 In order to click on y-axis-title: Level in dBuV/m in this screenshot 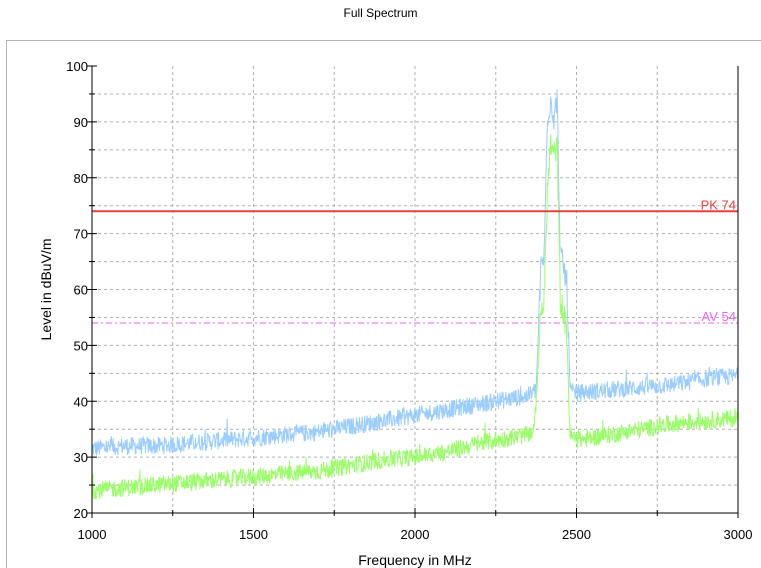, I will do `click(46, 290)`.